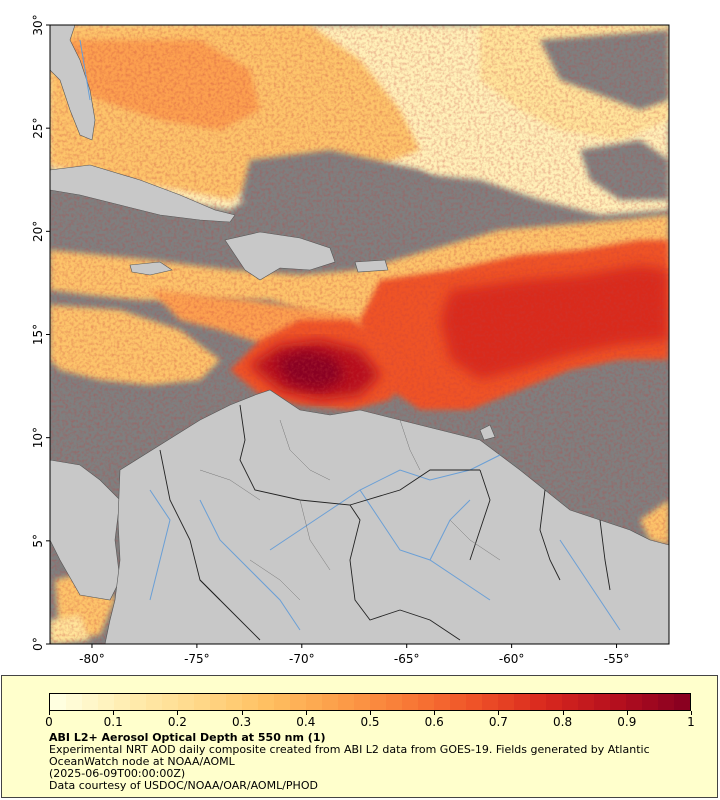 This screenshot has height=800, width=720. I want to click on trinidad-land, so click(487, 432).